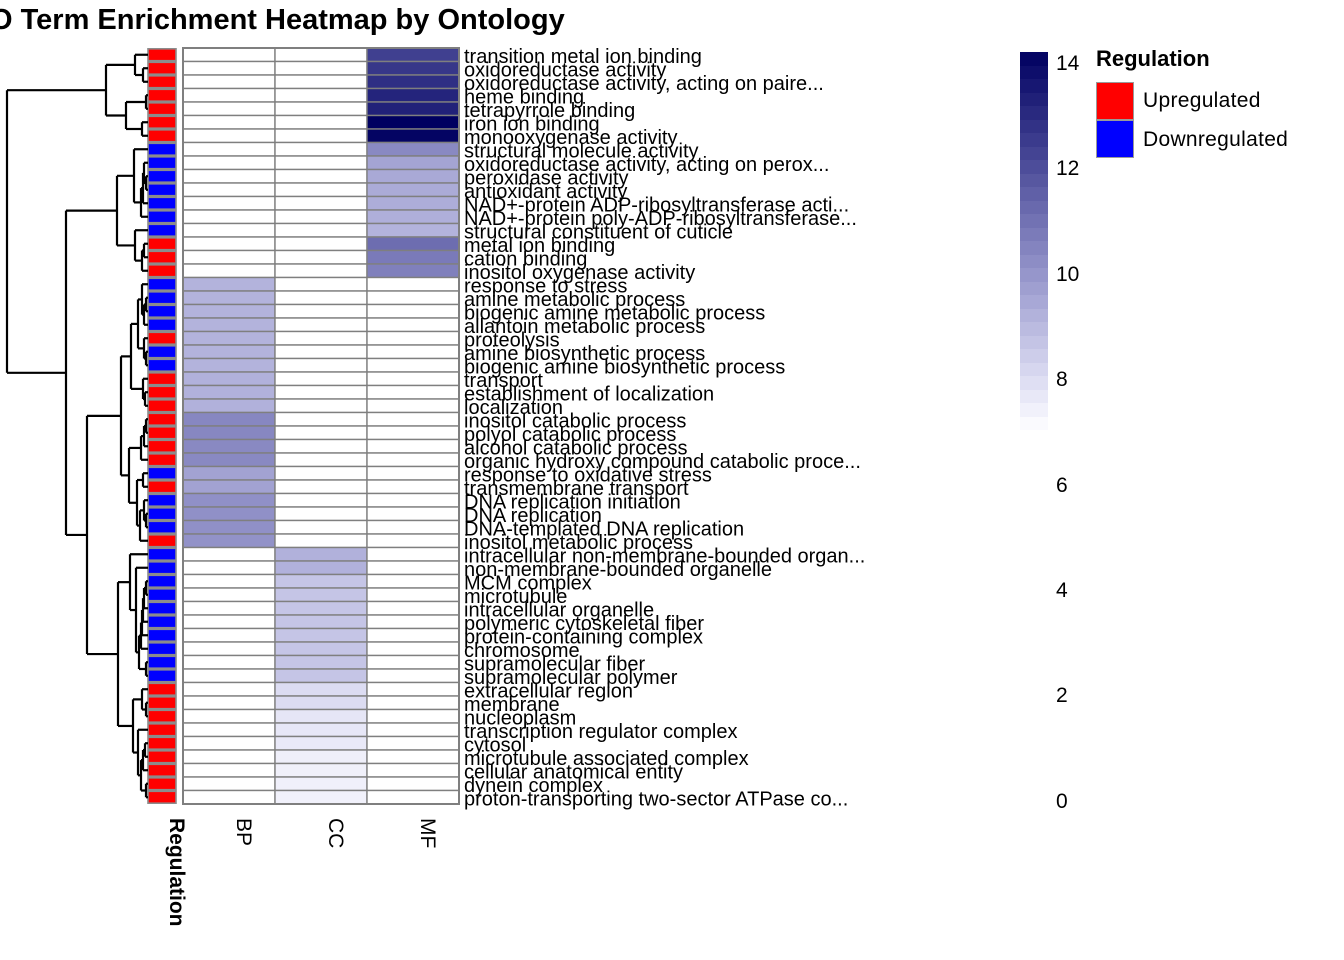 The image size is (1344, 960). I want to click on colorbar-tick: 10, so click(1068, 274).